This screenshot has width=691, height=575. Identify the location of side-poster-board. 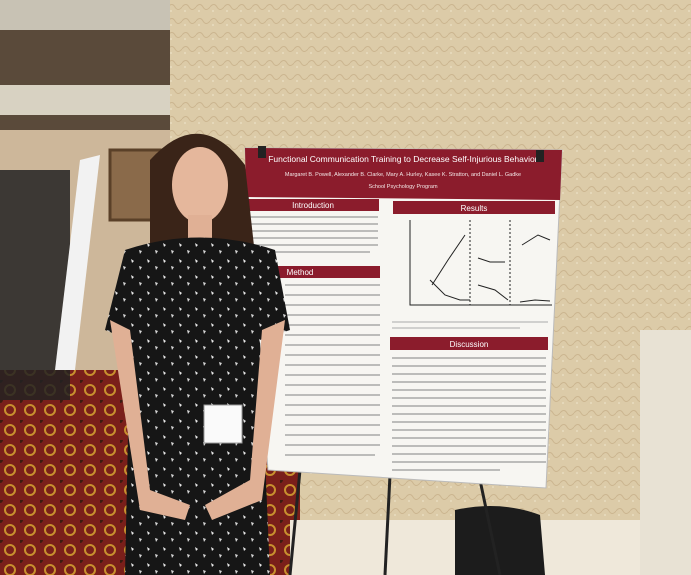
(77, 262).